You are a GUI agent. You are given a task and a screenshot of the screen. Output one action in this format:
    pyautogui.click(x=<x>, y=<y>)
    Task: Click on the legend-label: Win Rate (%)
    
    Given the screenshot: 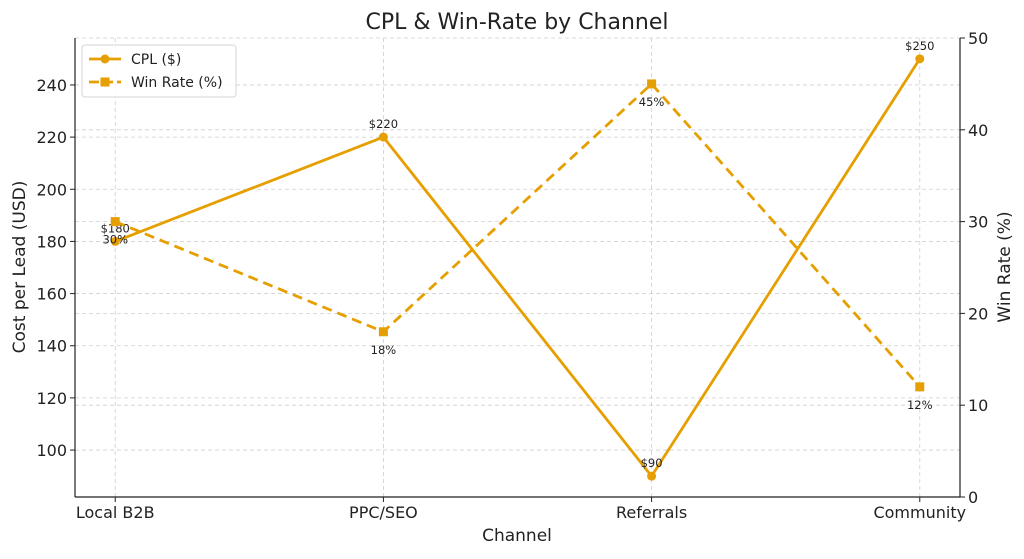 What is the action you would take?
    pyautogui.click(x=177, y=83)
    